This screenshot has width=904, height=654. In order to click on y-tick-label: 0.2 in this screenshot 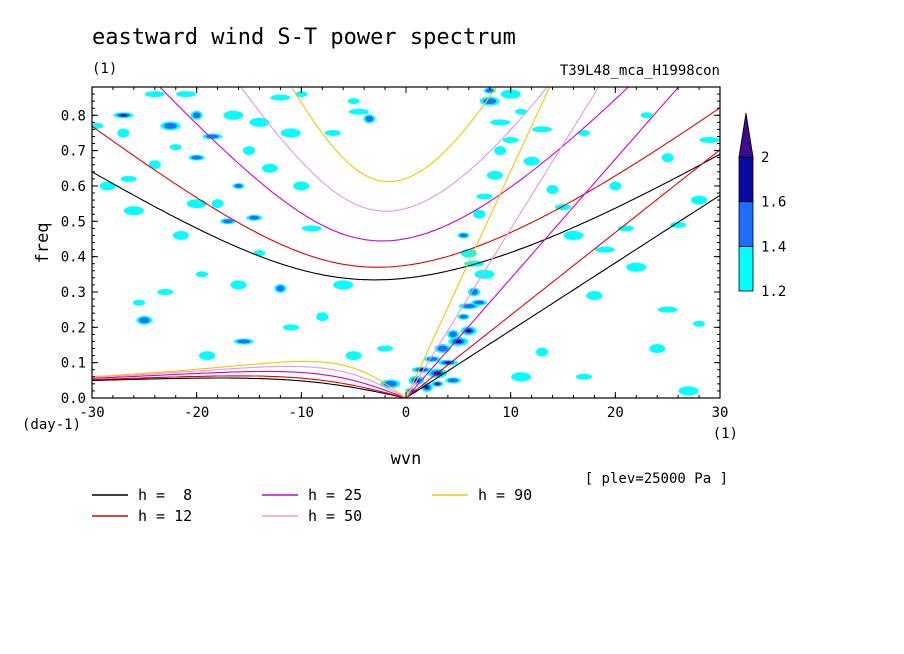, I will do `click(73, 328)`.